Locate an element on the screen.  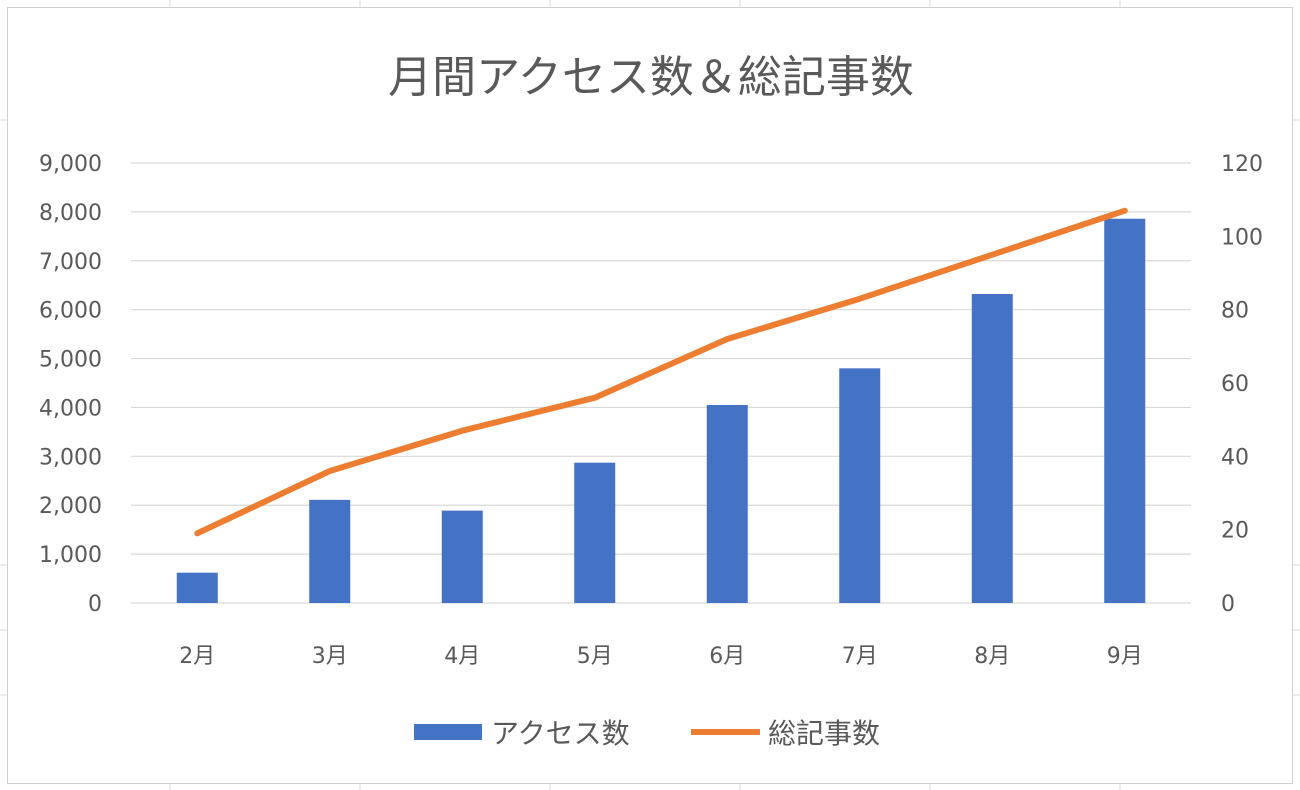
legend-label-articles: 総記事数 is located at coordinates (824, 733).